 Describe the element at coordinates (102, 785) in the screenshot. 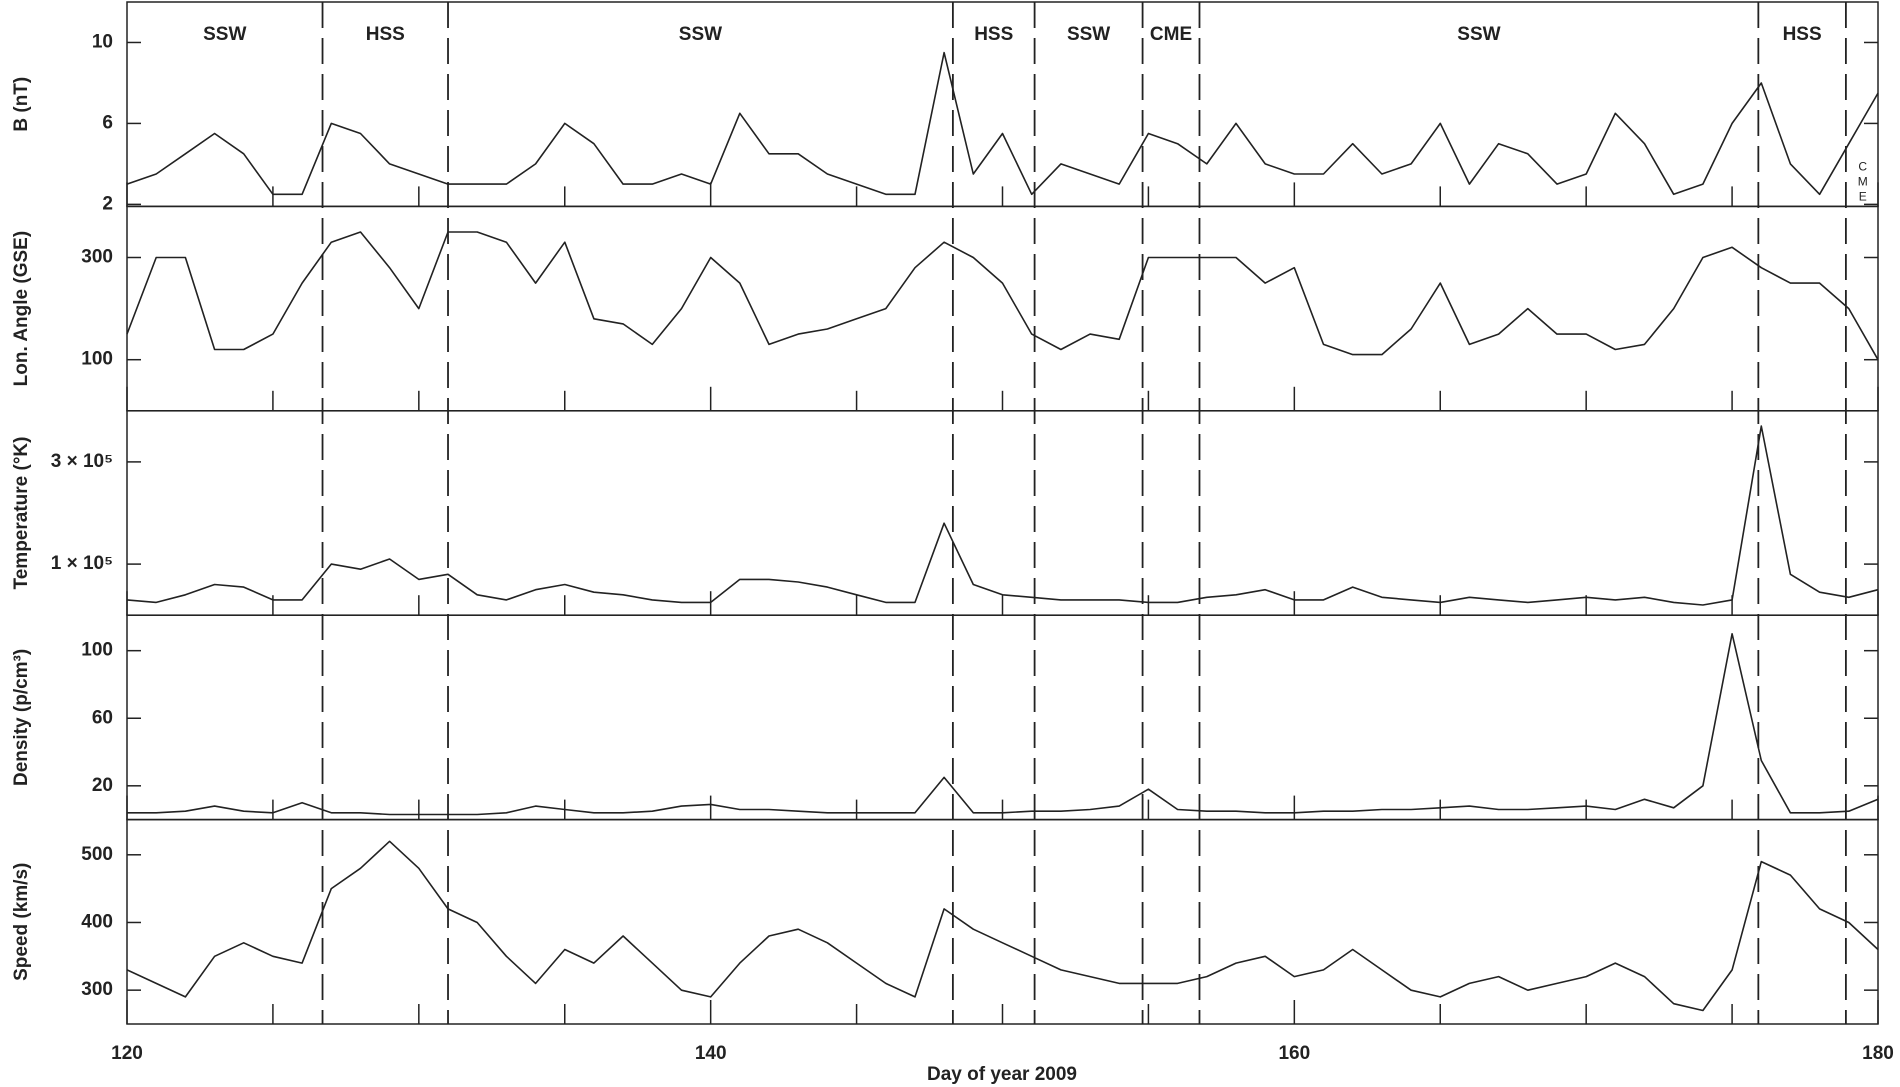

I see `y-tick-label: 20` at that location.